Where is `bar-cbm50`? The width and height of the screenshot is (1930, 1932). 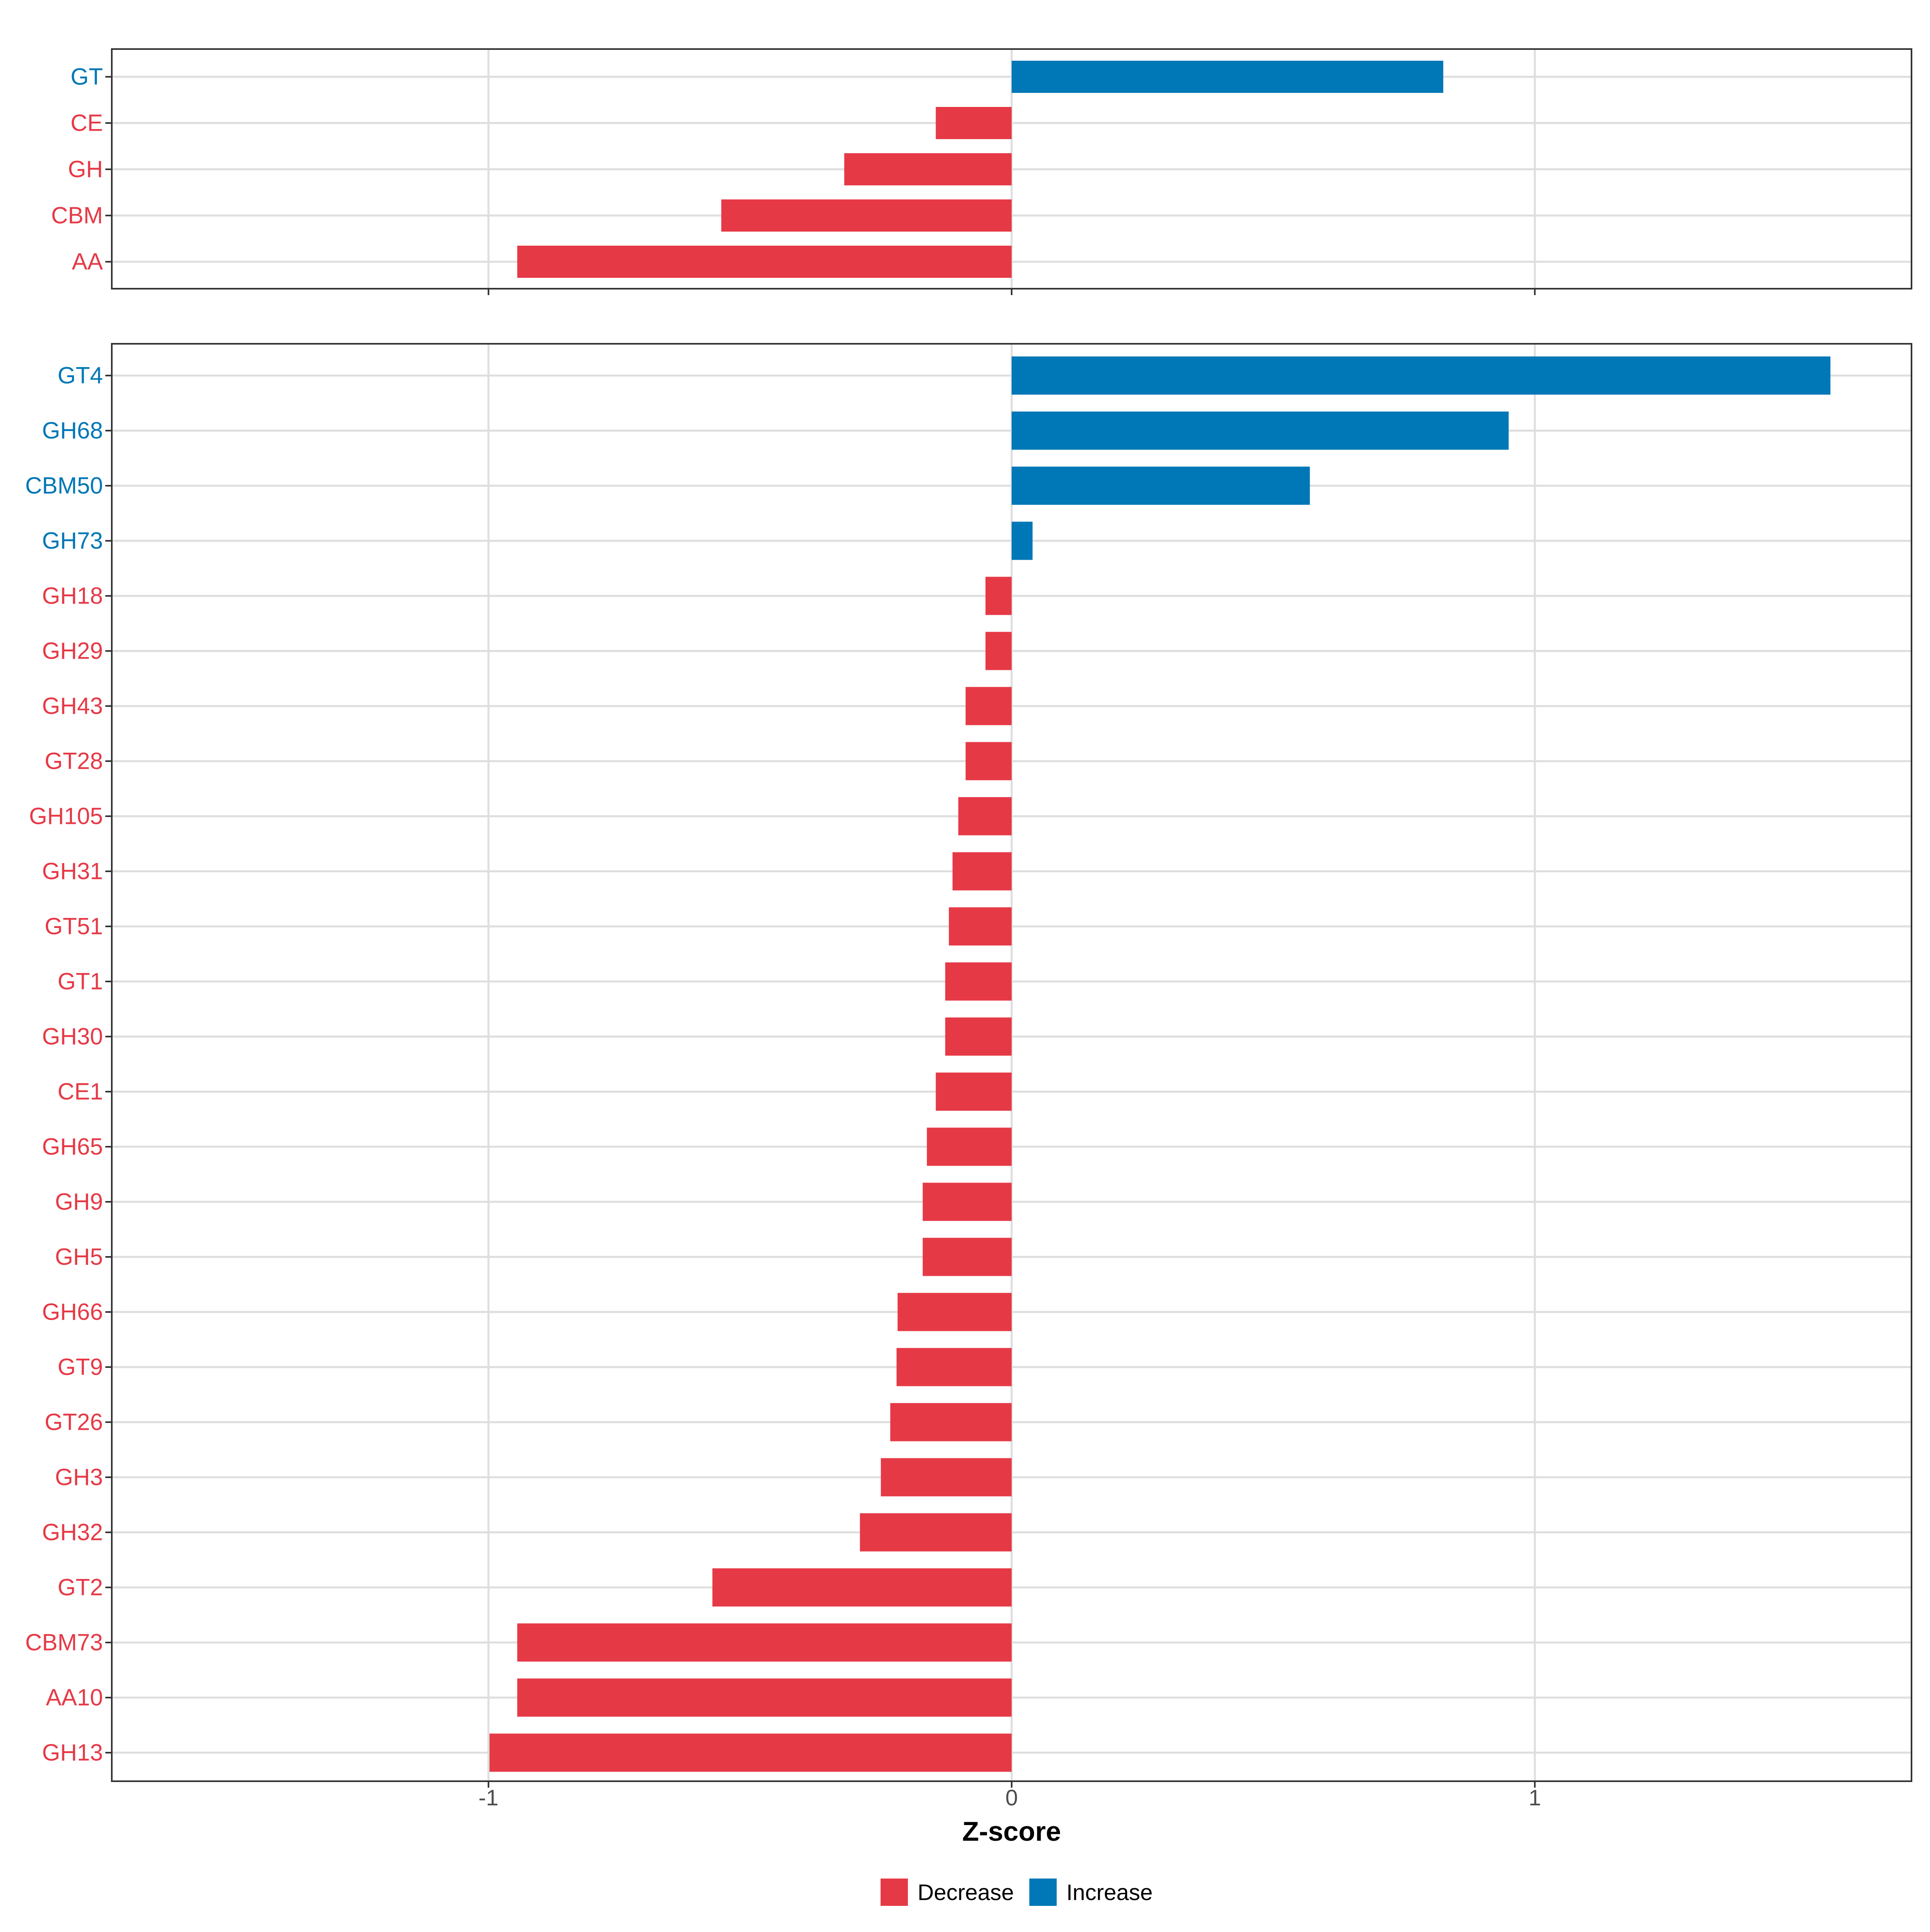 bar-cbm50 is located at coordinates (1161, 485).